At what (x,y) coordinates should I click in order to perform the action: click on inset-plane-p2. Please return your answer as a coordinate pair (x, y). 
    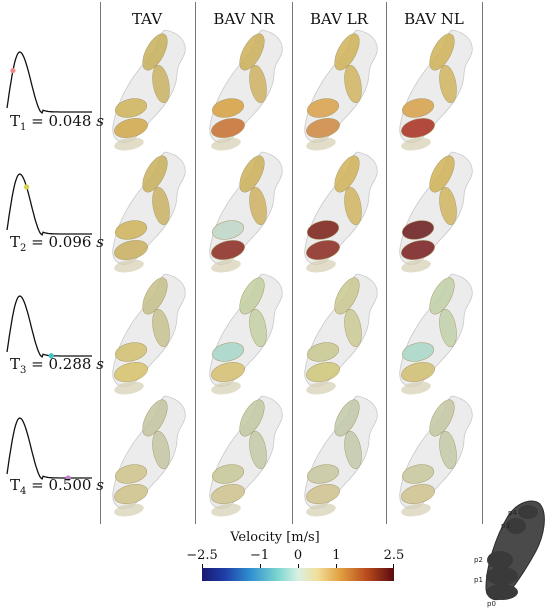
    Looking at the image, I should click on (500, 560).